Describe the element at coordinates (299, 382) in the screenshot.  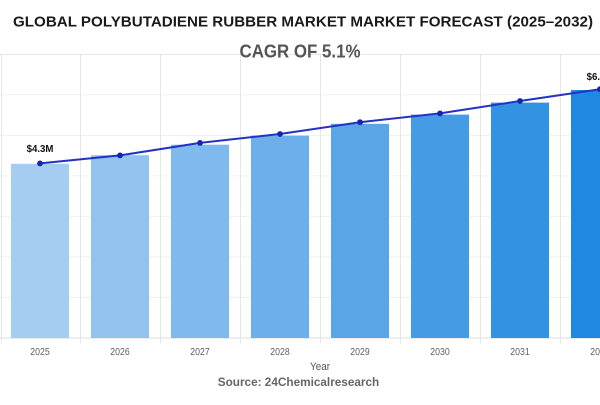
I see `svg-text: Source: 24Chemicalresearch` at that location.